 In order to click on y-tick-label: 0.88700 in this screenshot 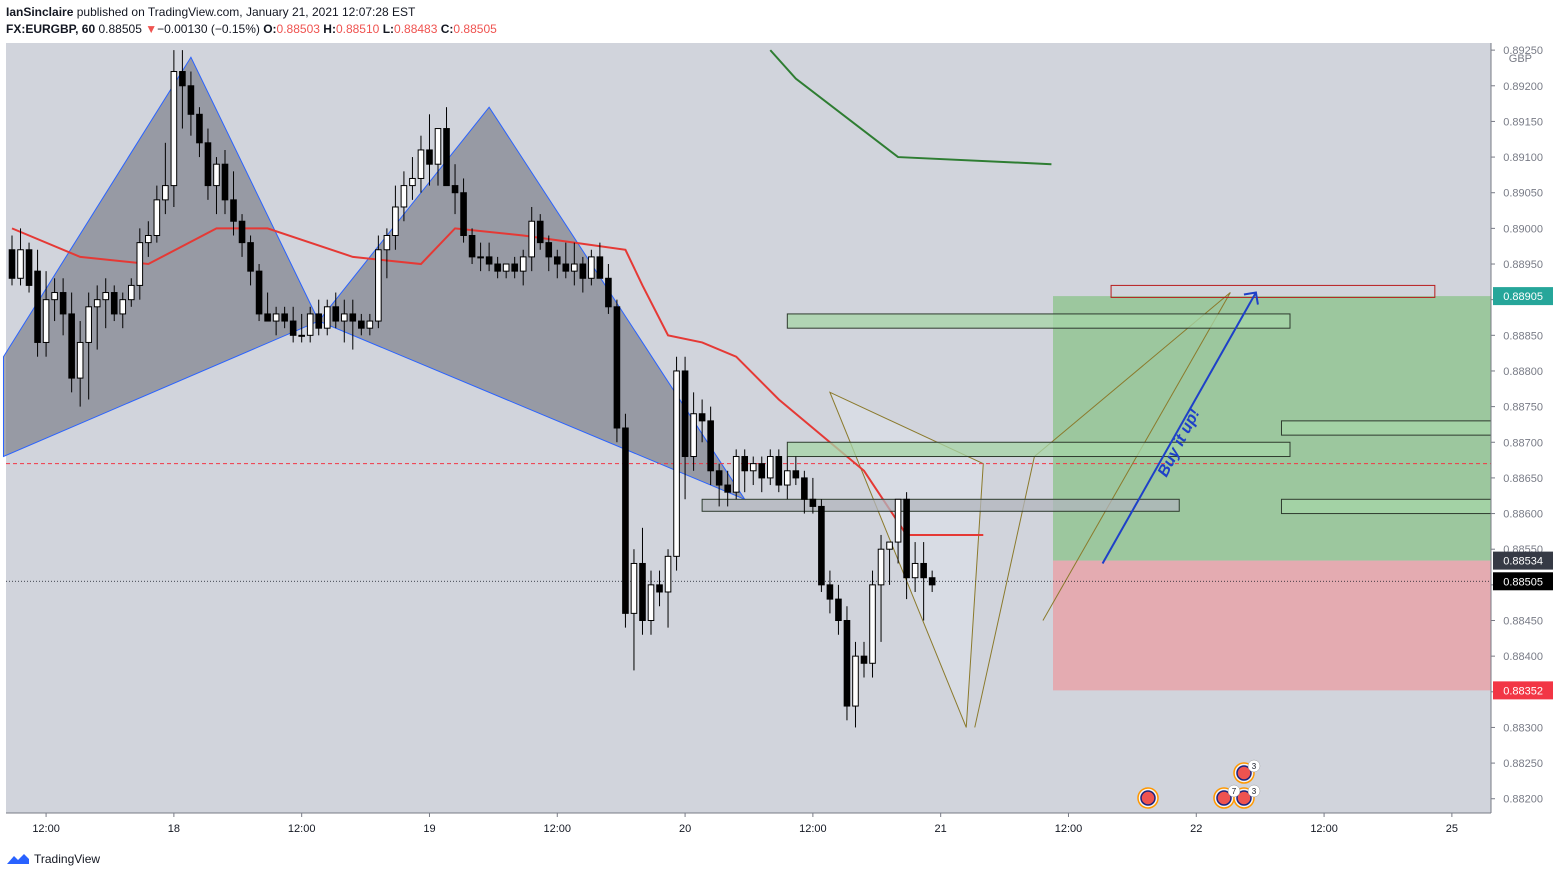, I will do `click(1523, 443)`.